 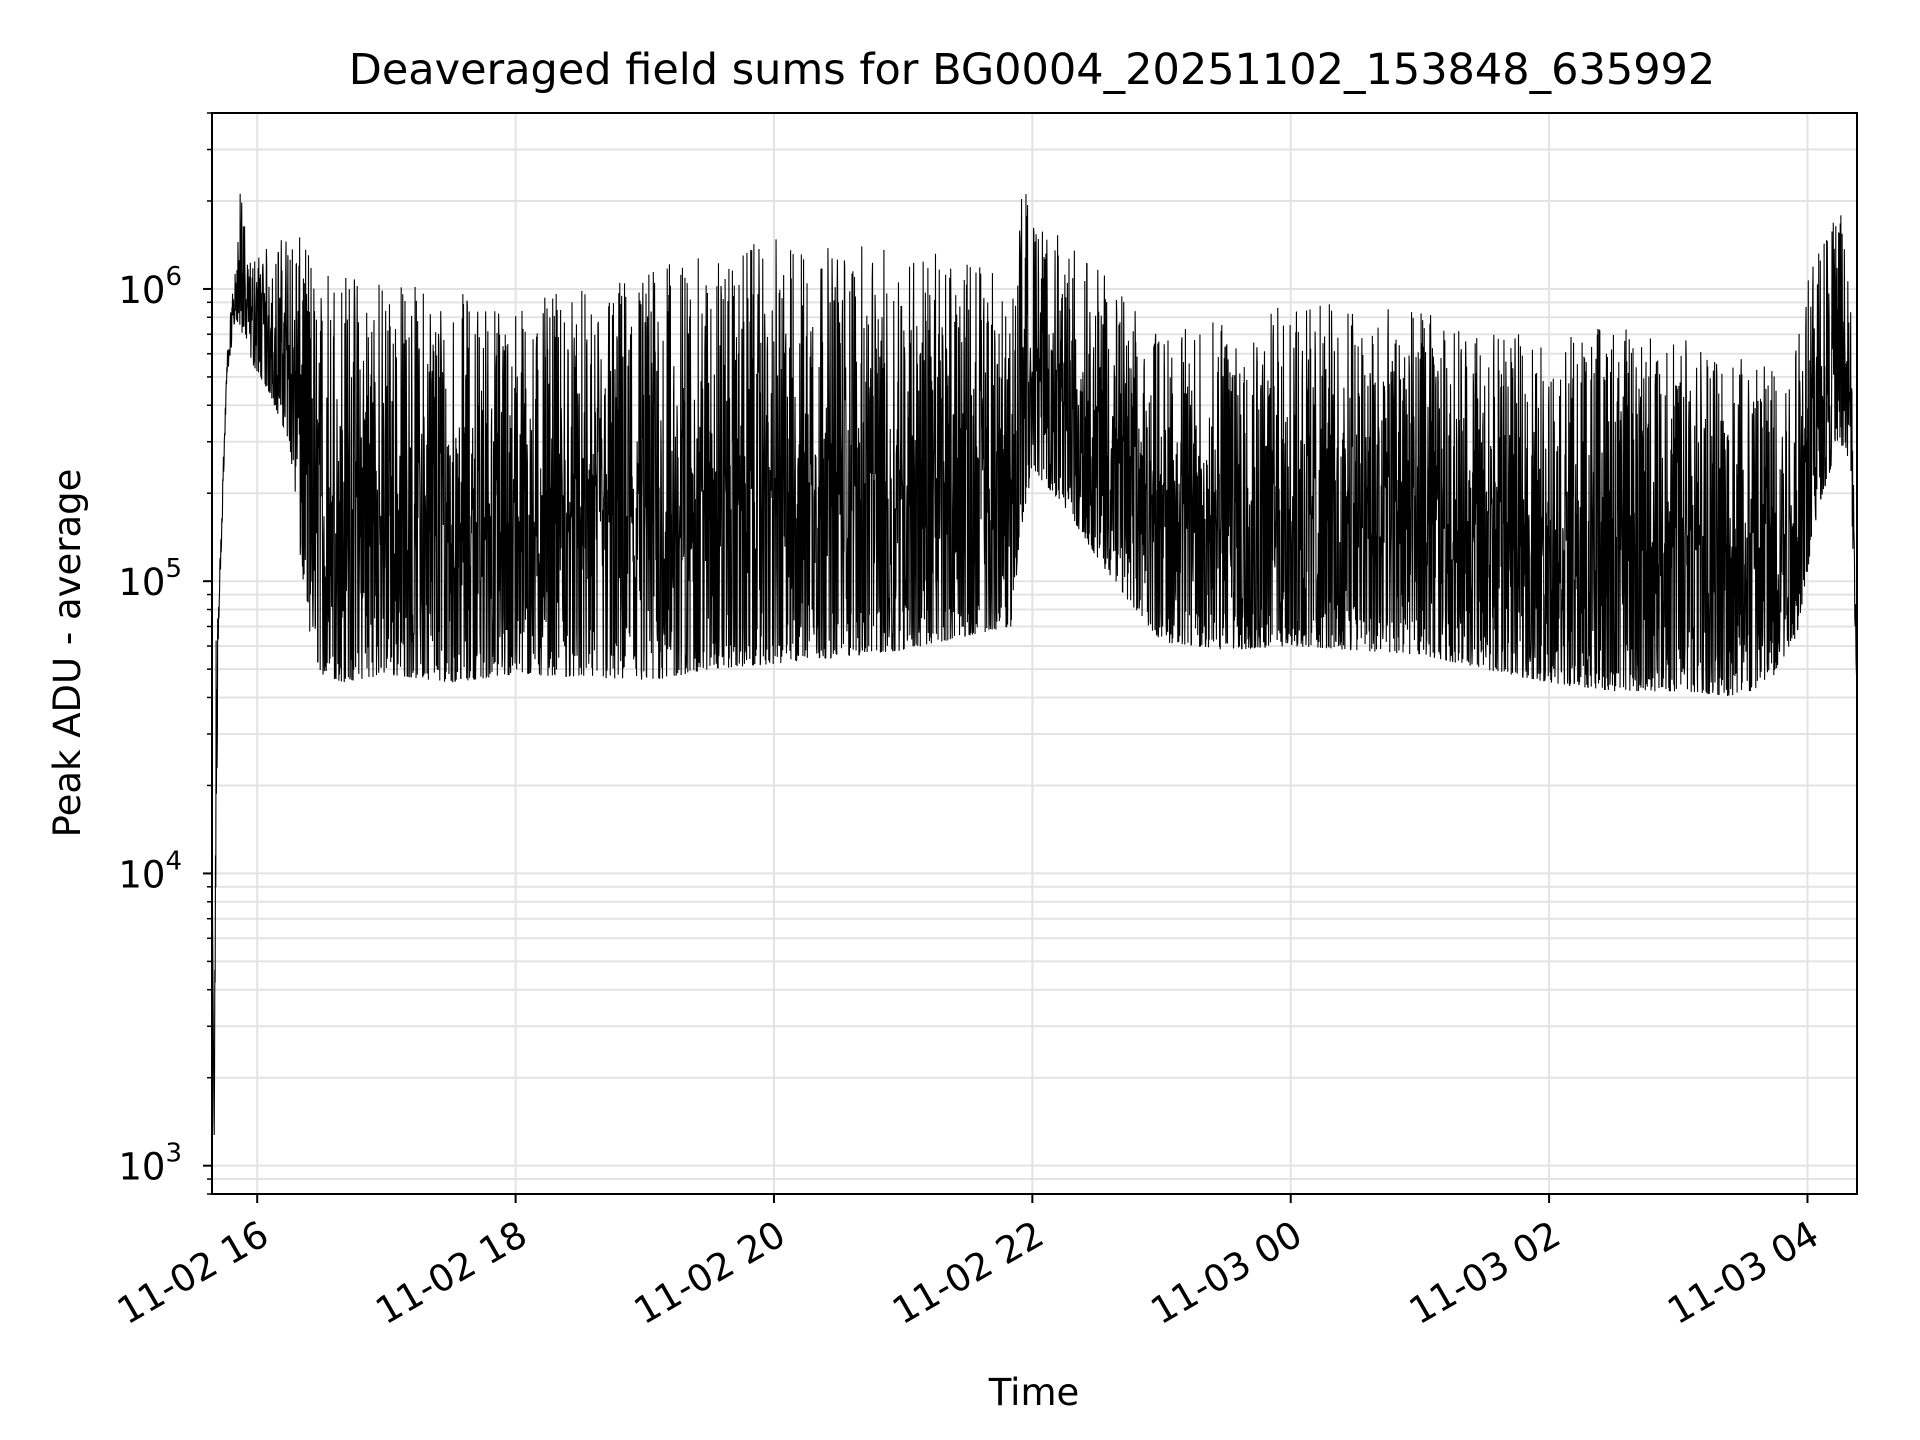 I want to click on x-axis-label: Time, so click(x=1034, y=1392).